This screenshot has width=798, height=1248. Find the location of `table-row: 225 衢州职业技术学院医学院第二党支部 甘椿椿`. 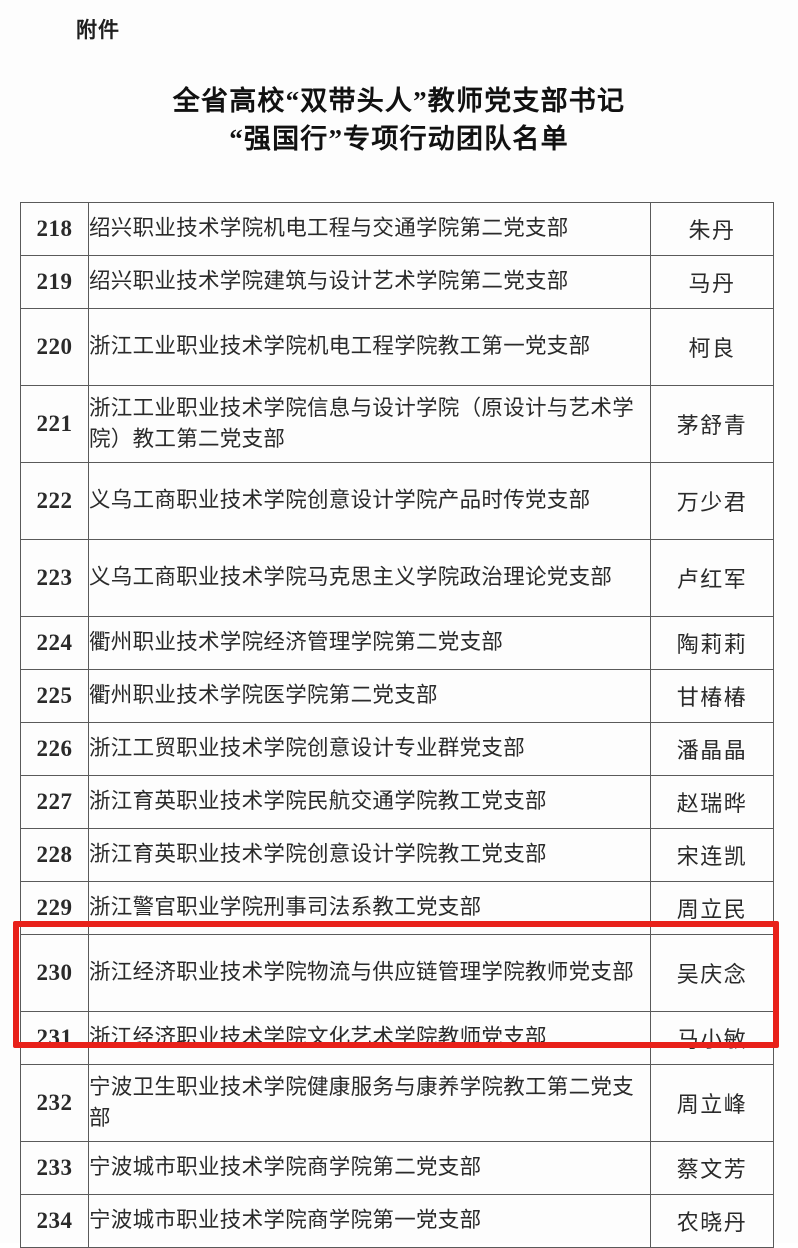

table-row: 225 衢州职业技术学院医学院第二党支部 甘椿椿 is located at coordinates (397, 696).